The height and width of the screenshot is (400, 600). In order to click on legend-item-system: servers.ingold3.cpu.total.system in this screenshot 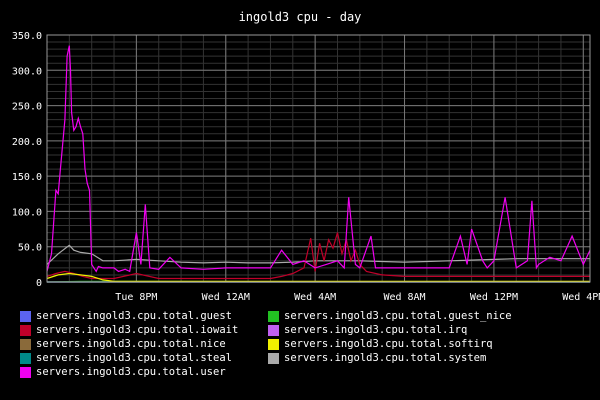, I will do `click(418, 358)`.